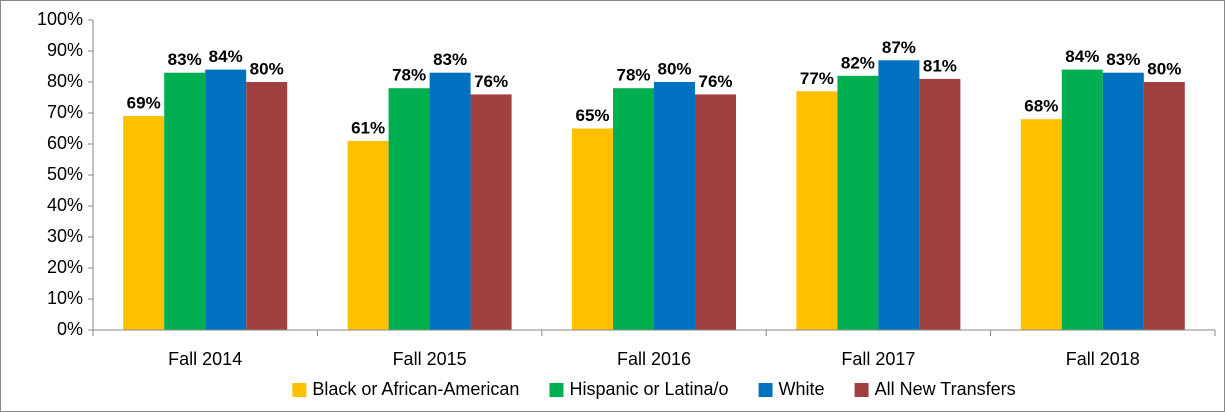 The height and width of the screenshot is (412, 1225). What do you see at coordinates (368, 127) in the screenshot?
I see `value-label: 61%` at bounding box center [368, 127].